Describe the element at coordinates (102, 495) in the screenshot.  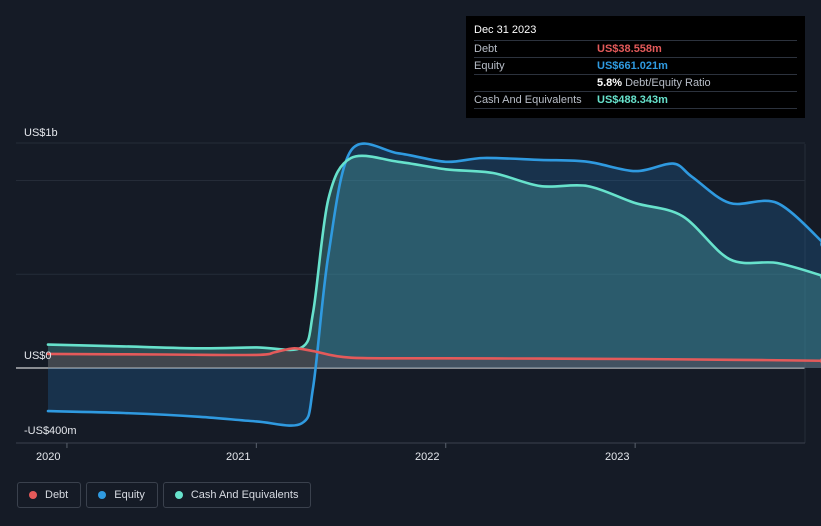
I see `legend-dot-equity` at that location.